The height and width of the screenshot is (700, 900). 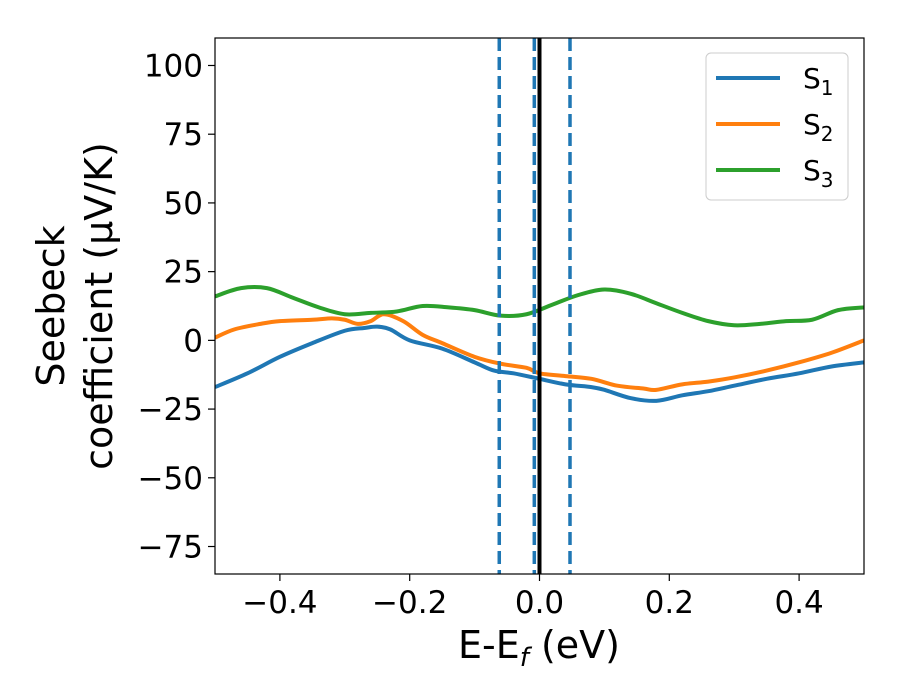 What do you see at coordinates (818, 173) in the screenshot?
I see `legend-label-s3: S3` at bounding box center [818, 173].